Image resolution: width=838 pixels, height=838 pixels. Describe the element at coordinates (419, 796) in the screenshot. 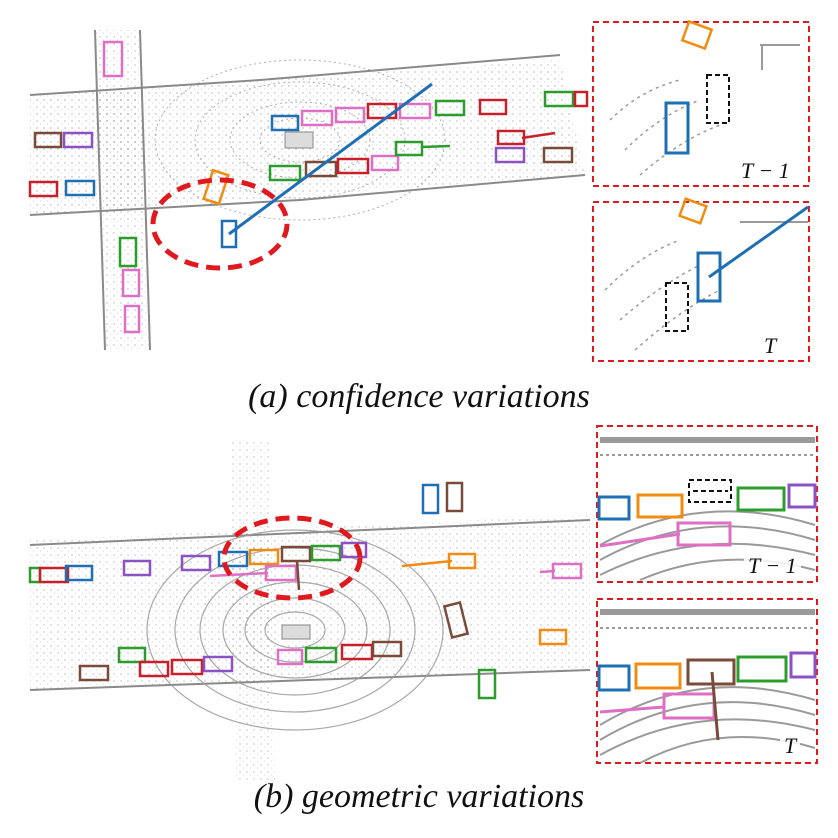

I see `caption-b: (b) geometric variations` at that location.